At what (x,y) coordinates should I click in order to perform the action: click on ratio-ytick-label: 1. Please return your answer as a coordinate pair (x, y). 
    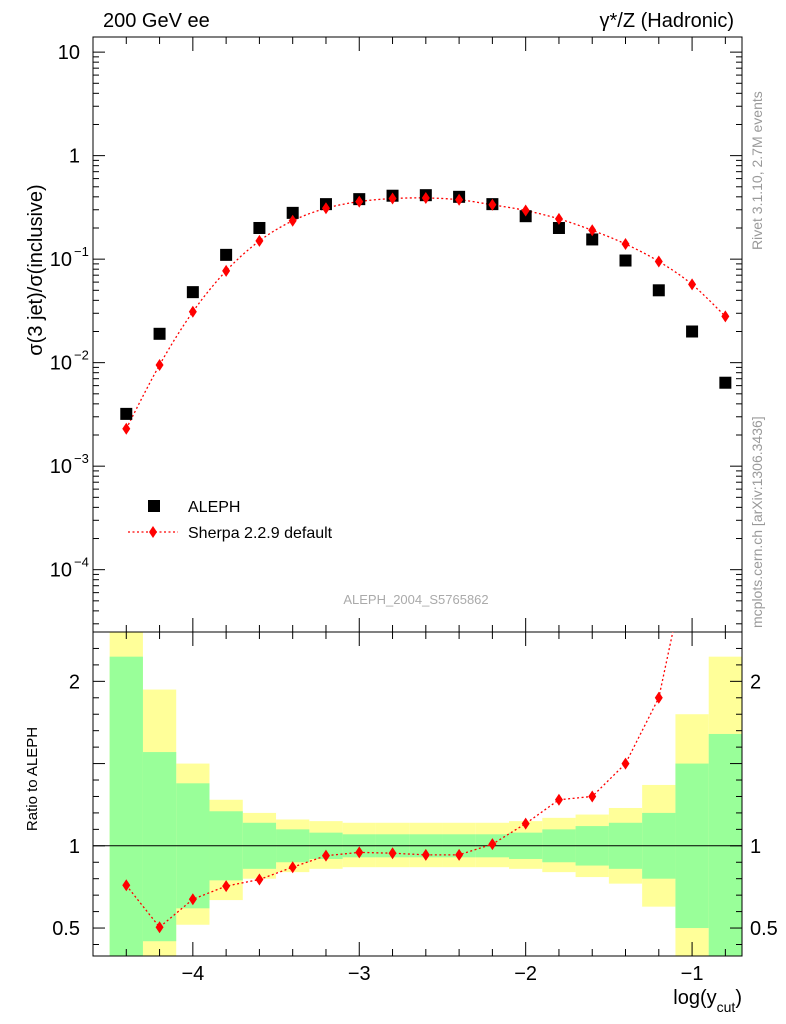
    Looking at the image, I should click on (74, 847).